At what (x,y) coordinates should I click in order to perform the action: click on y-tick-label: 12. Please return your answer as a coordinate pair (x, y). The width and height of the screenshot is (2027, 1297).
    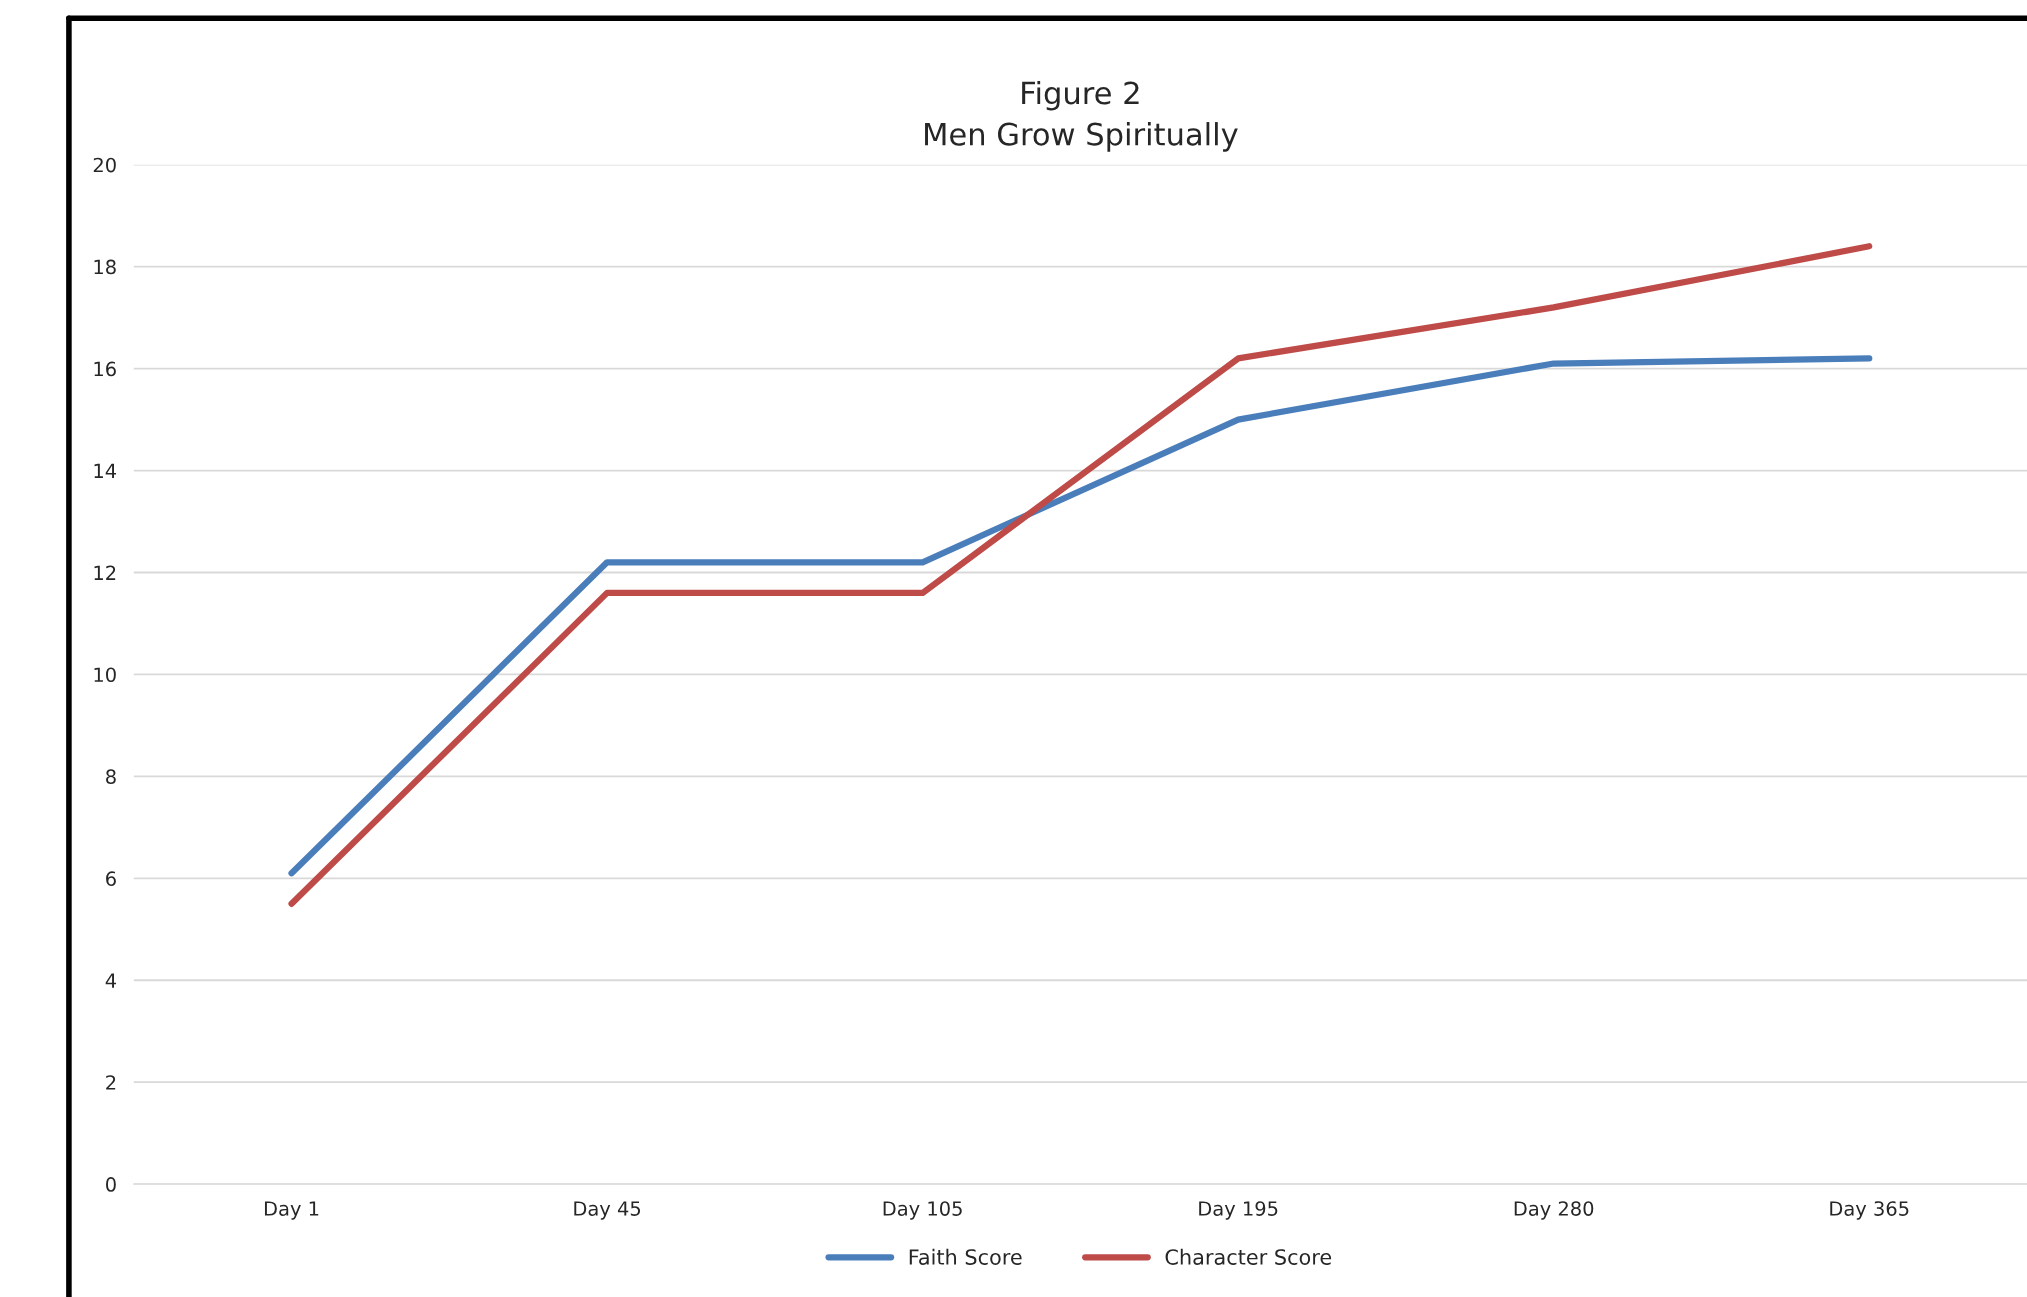
    Looking at the image, I should click on (105, 572).